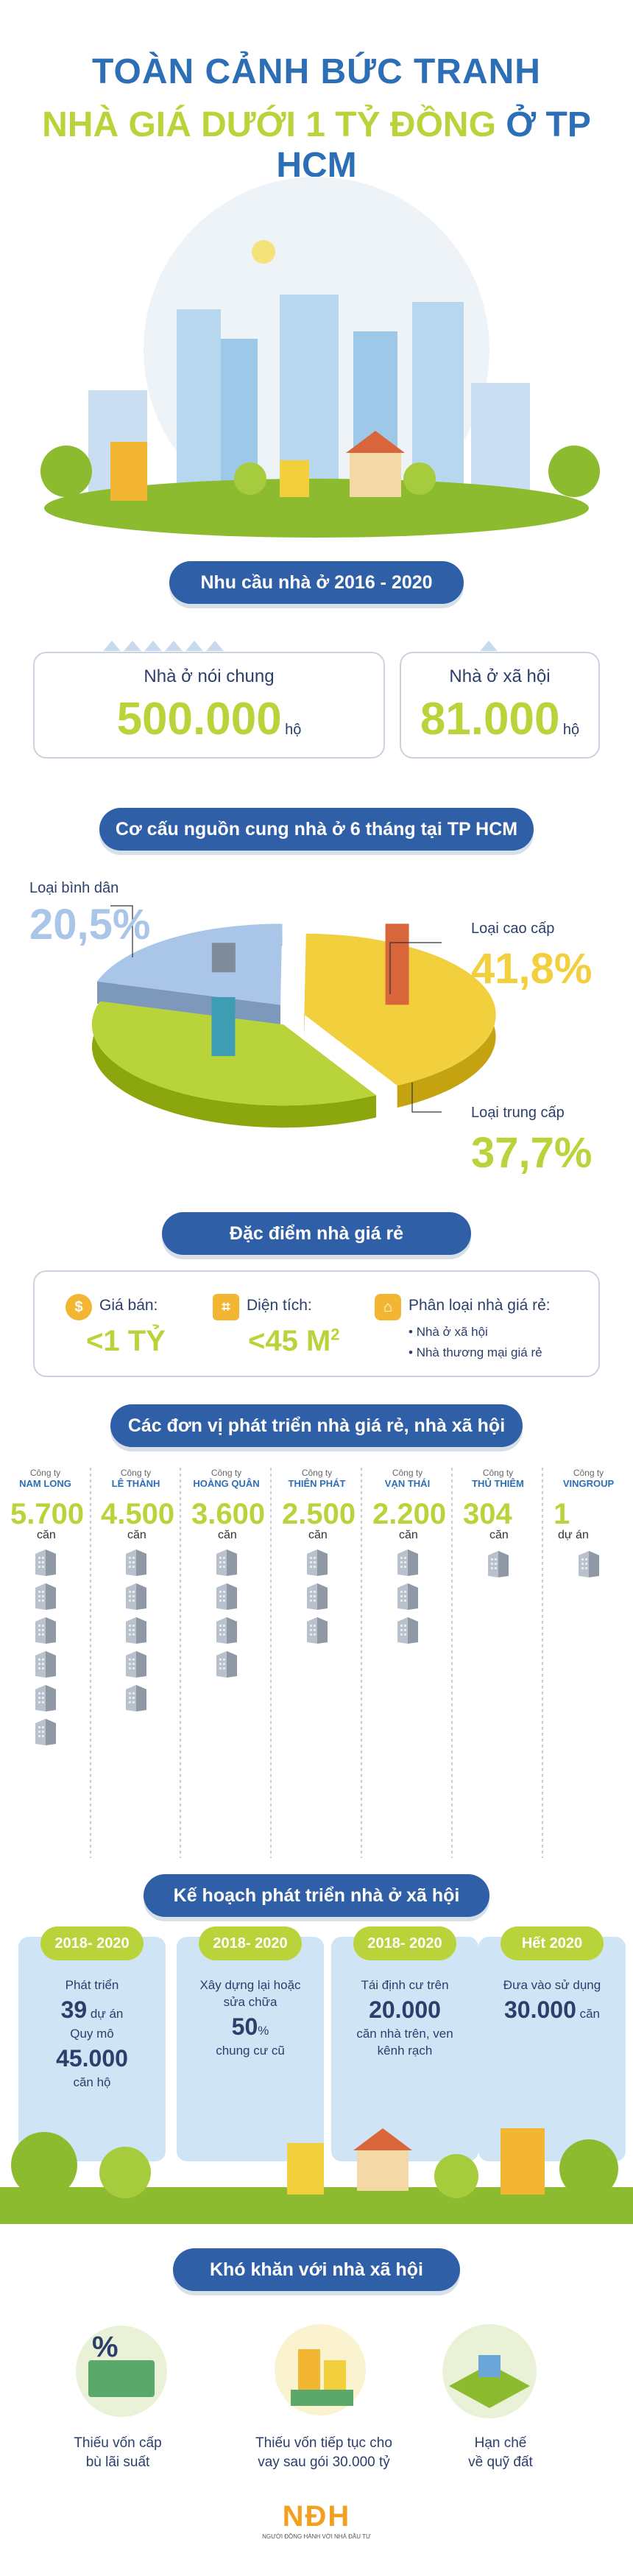 Image resolution: width=633 pixels, height=2576 pixels. I want to click on difficulty-3: Hạn chế về quỹ đất, so click(500, 2452).